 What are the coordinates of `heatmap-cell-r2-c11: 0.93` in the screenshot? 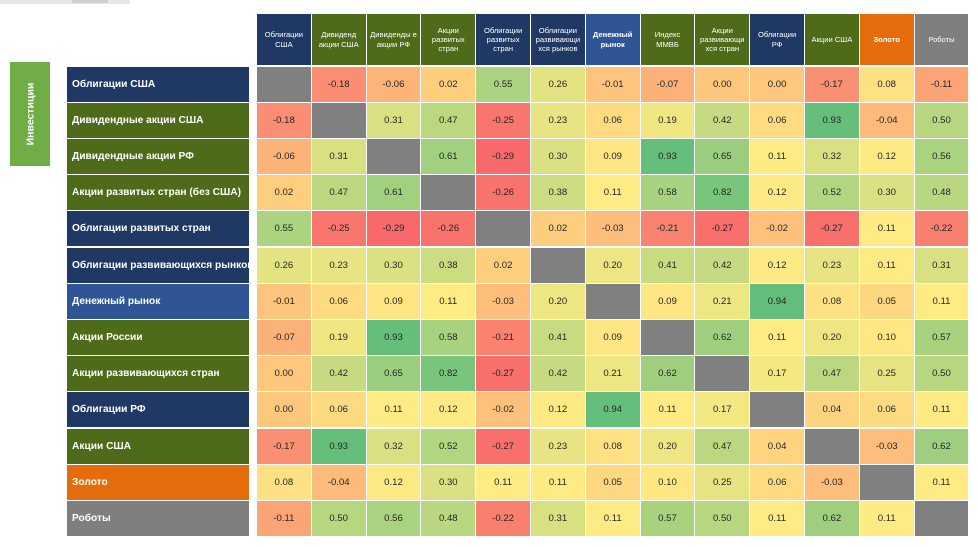 It's located at (832, 120).